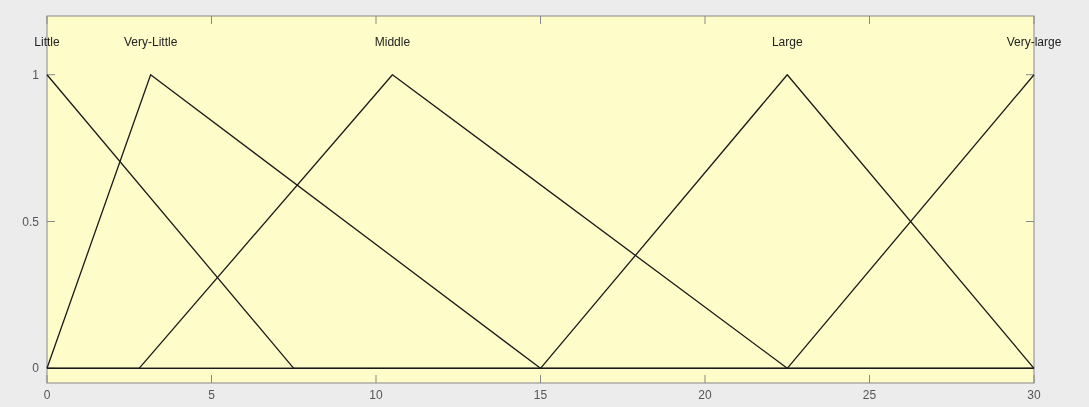 The height and width of the screenshot is (407, 1089). What do you see at coordinates (47, 42) in the screenshot?
I see `text: Little` at bounding box center [47, 42].